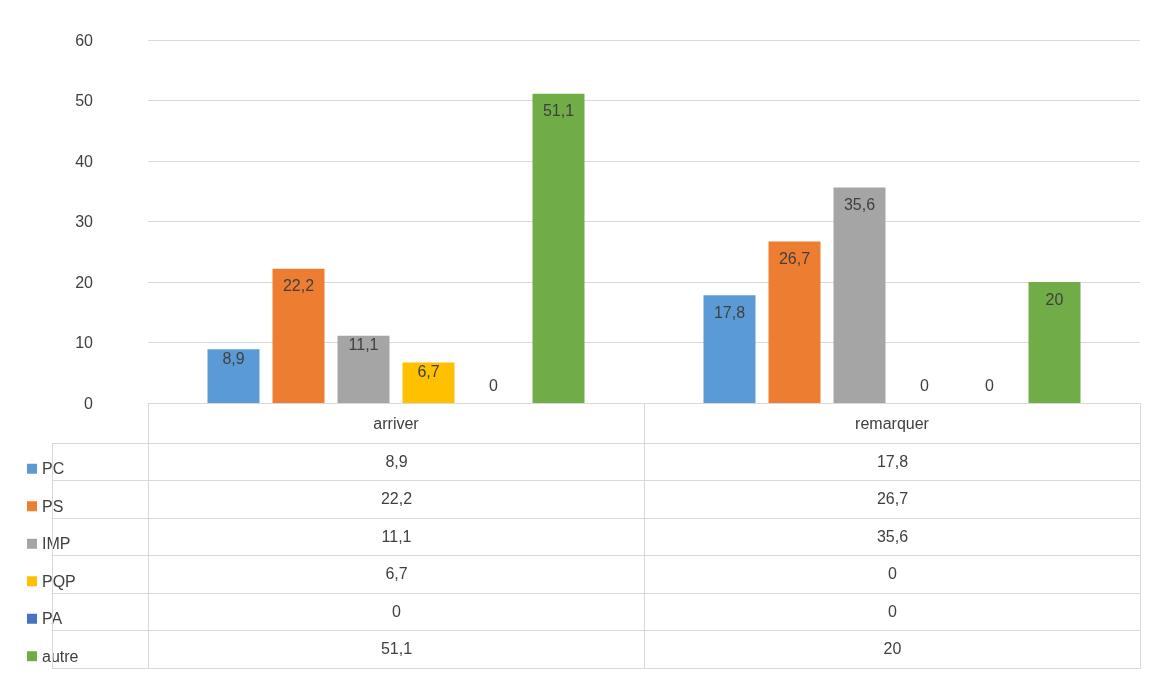 This screenshot has width=1156, height=675. What do you see at coordinates (89, 403) in the screenshot?
I see `y-tick-label: 0` at bounding box center [89, 403].